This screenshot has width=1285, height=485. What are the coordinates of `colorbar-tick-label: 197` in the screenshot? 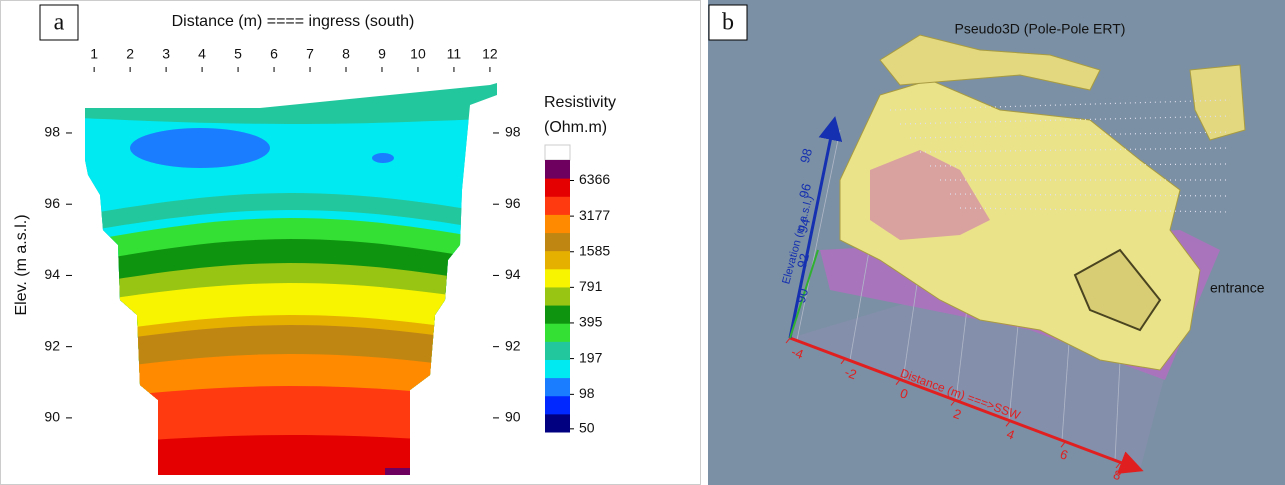 It's located at (591, 357).